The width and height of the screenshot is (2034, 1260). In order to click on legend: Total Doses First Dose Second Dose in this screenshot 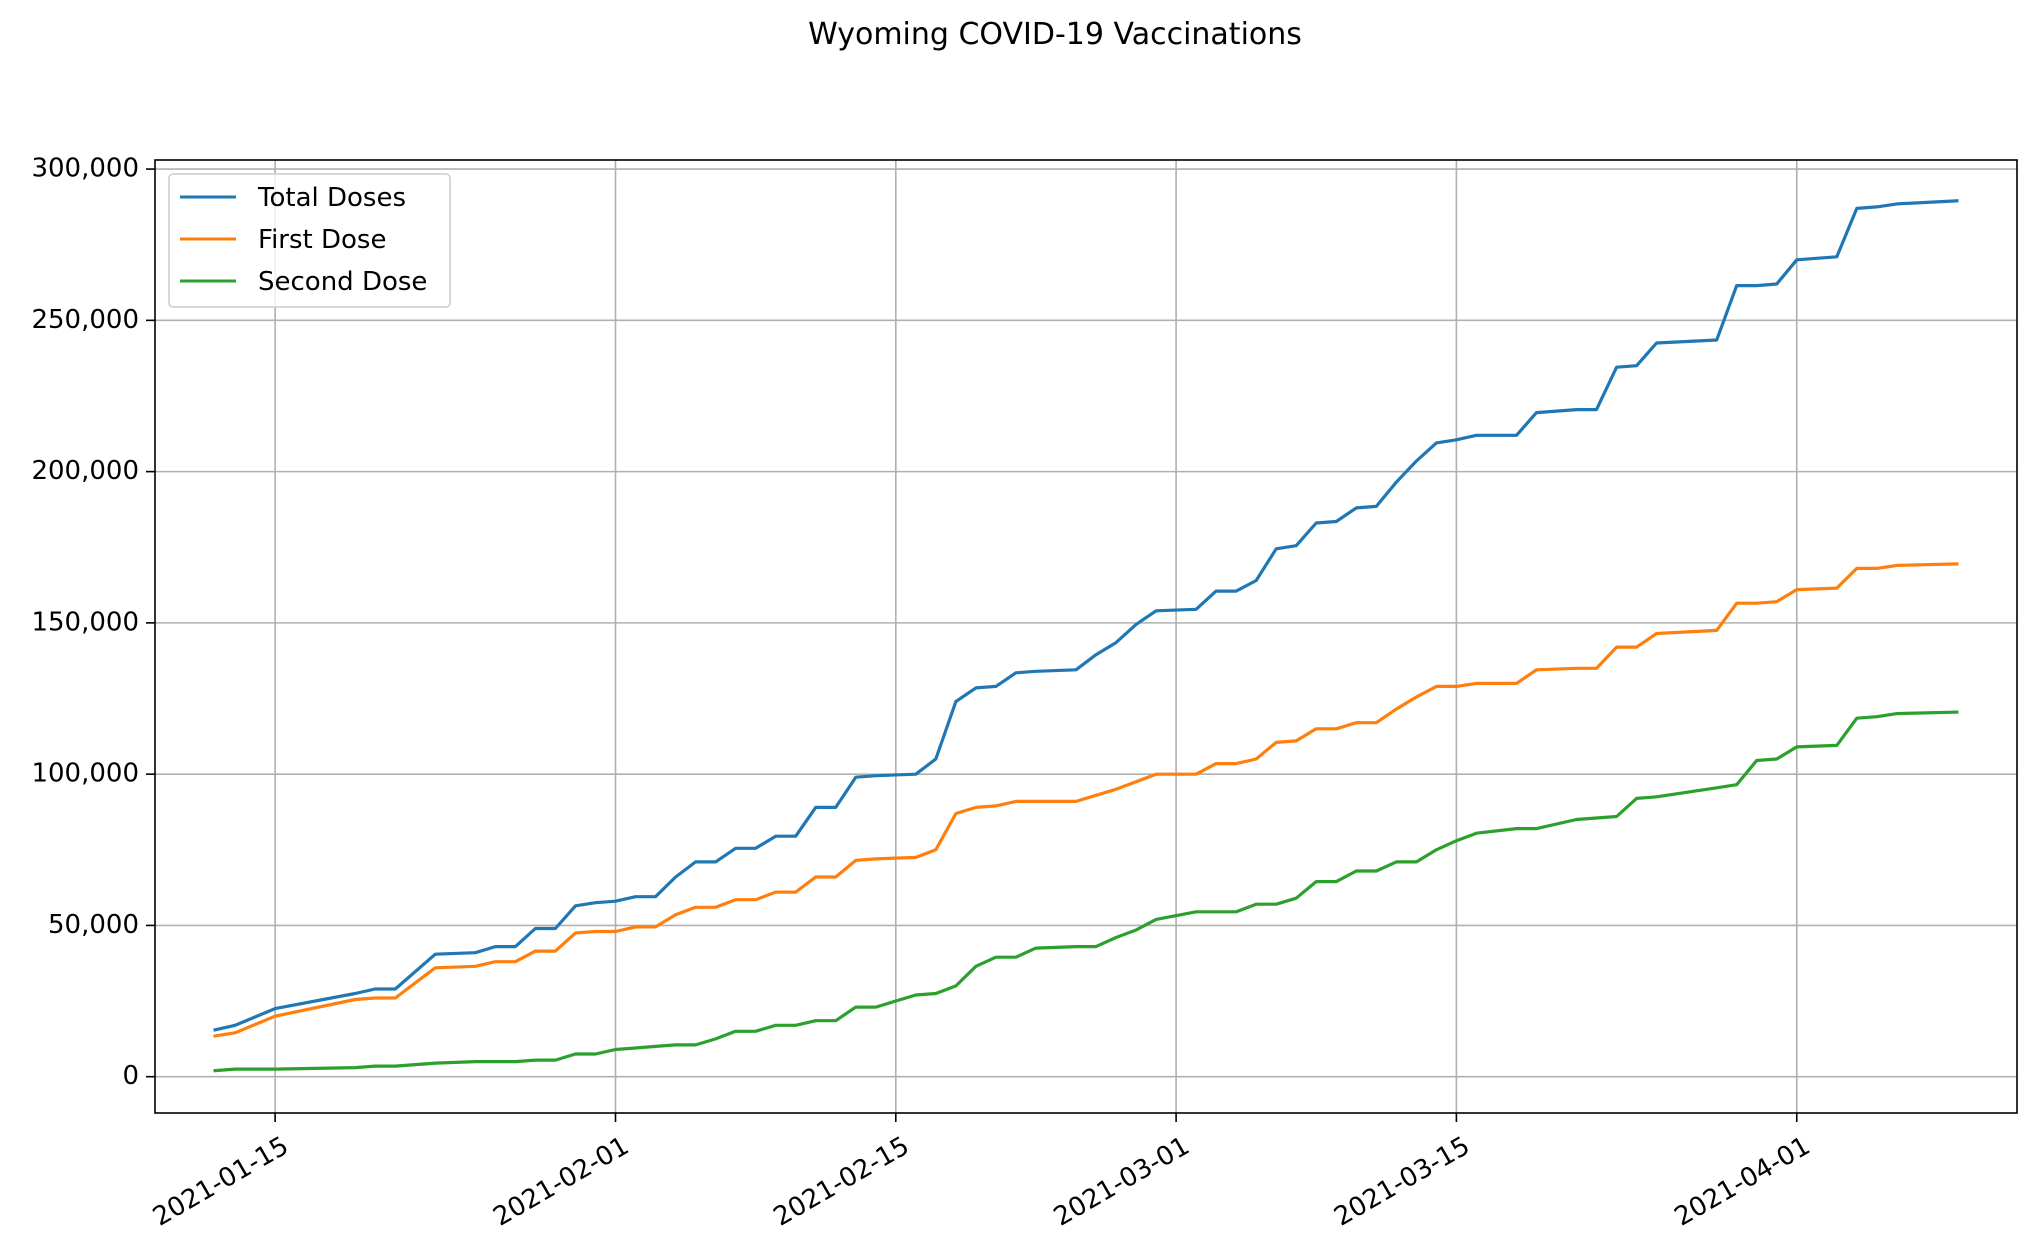, I will do `click(309, 240)`.